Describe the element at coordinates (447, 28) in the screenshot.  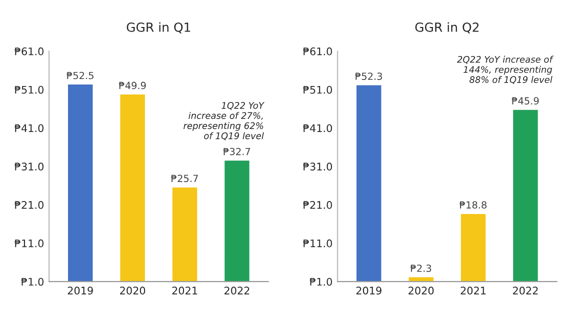
I see `chart-title: GGR in Q2` at that location.